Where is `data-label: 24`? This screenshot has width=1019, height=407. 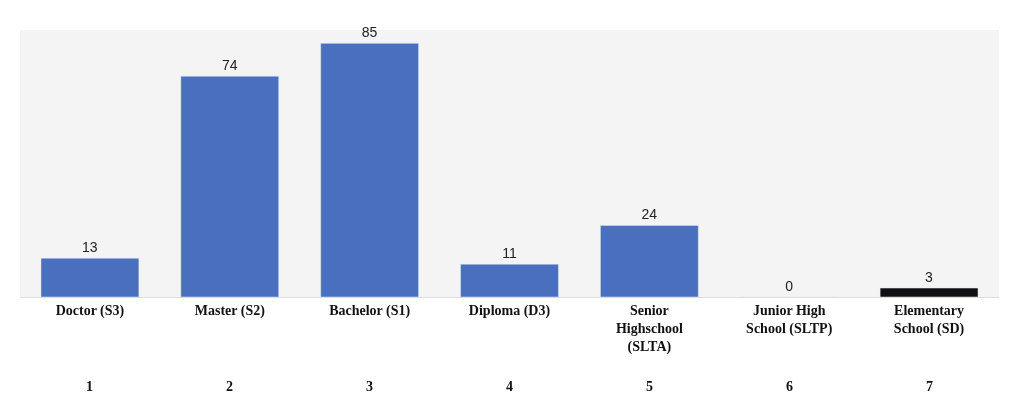
data-label: 24 is located at coordinates (649, 214).